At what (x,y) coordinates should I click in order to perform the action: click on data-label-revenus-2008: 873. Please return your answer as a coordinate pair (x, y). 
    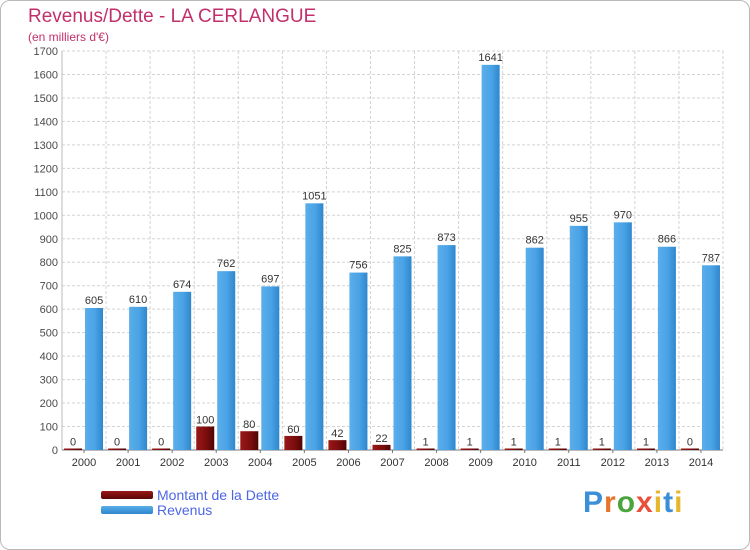
    Looking at the image, I should click on (446, 238).